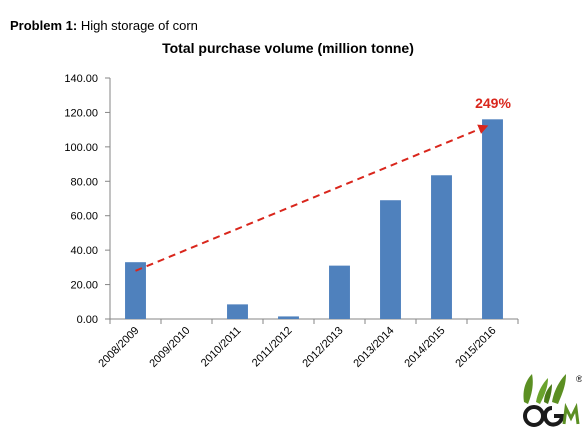 Image resolution: width=586 pixels, height=434 pixels. I want to click on x-tick-label: 2008/2009, so click(118, 347).